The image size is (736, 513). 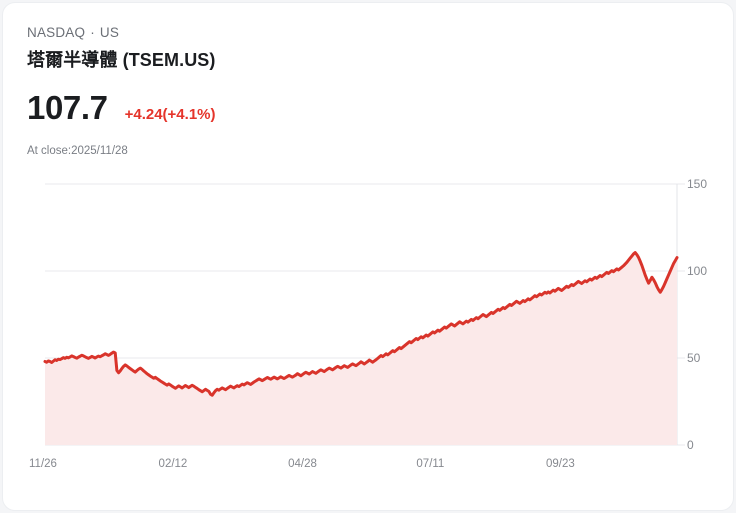 I want to click on x-axis-tick-label: 11/26, so click(x=43, y=464).